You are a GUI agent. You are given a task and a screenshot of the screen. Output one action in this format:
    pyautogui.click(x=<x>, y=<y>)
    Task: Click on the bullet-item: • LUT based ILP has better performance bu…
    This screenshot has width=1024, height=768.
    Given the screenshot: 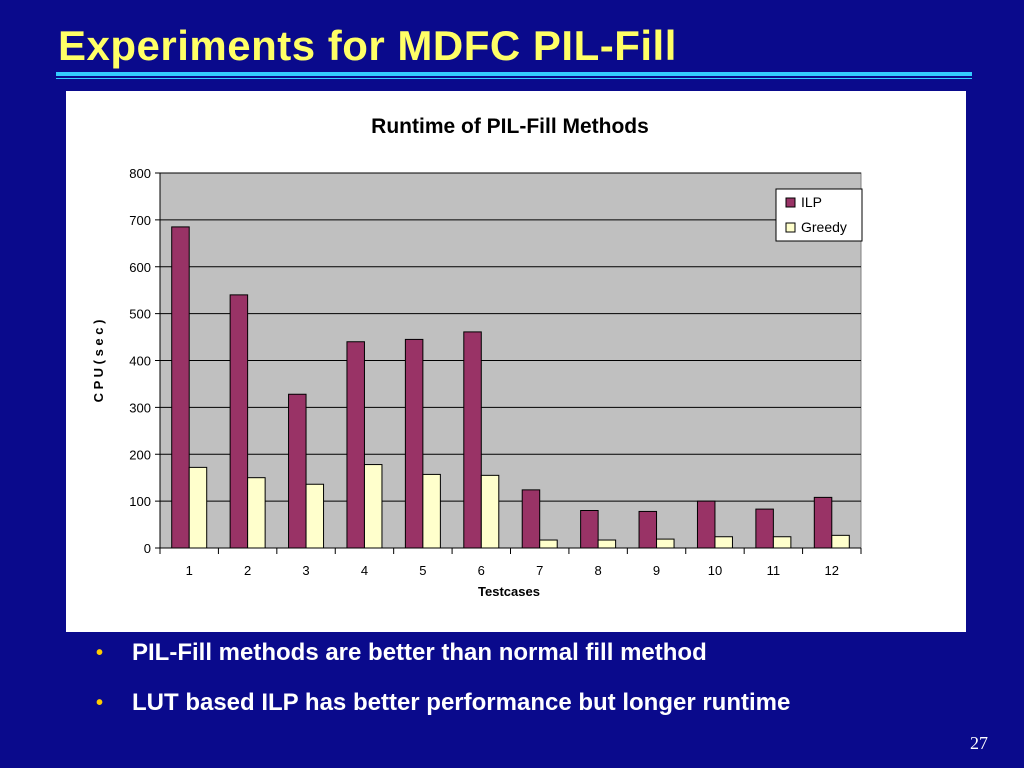 What is the action you would take?
    pyautogui.click(x=441, y=711)
    